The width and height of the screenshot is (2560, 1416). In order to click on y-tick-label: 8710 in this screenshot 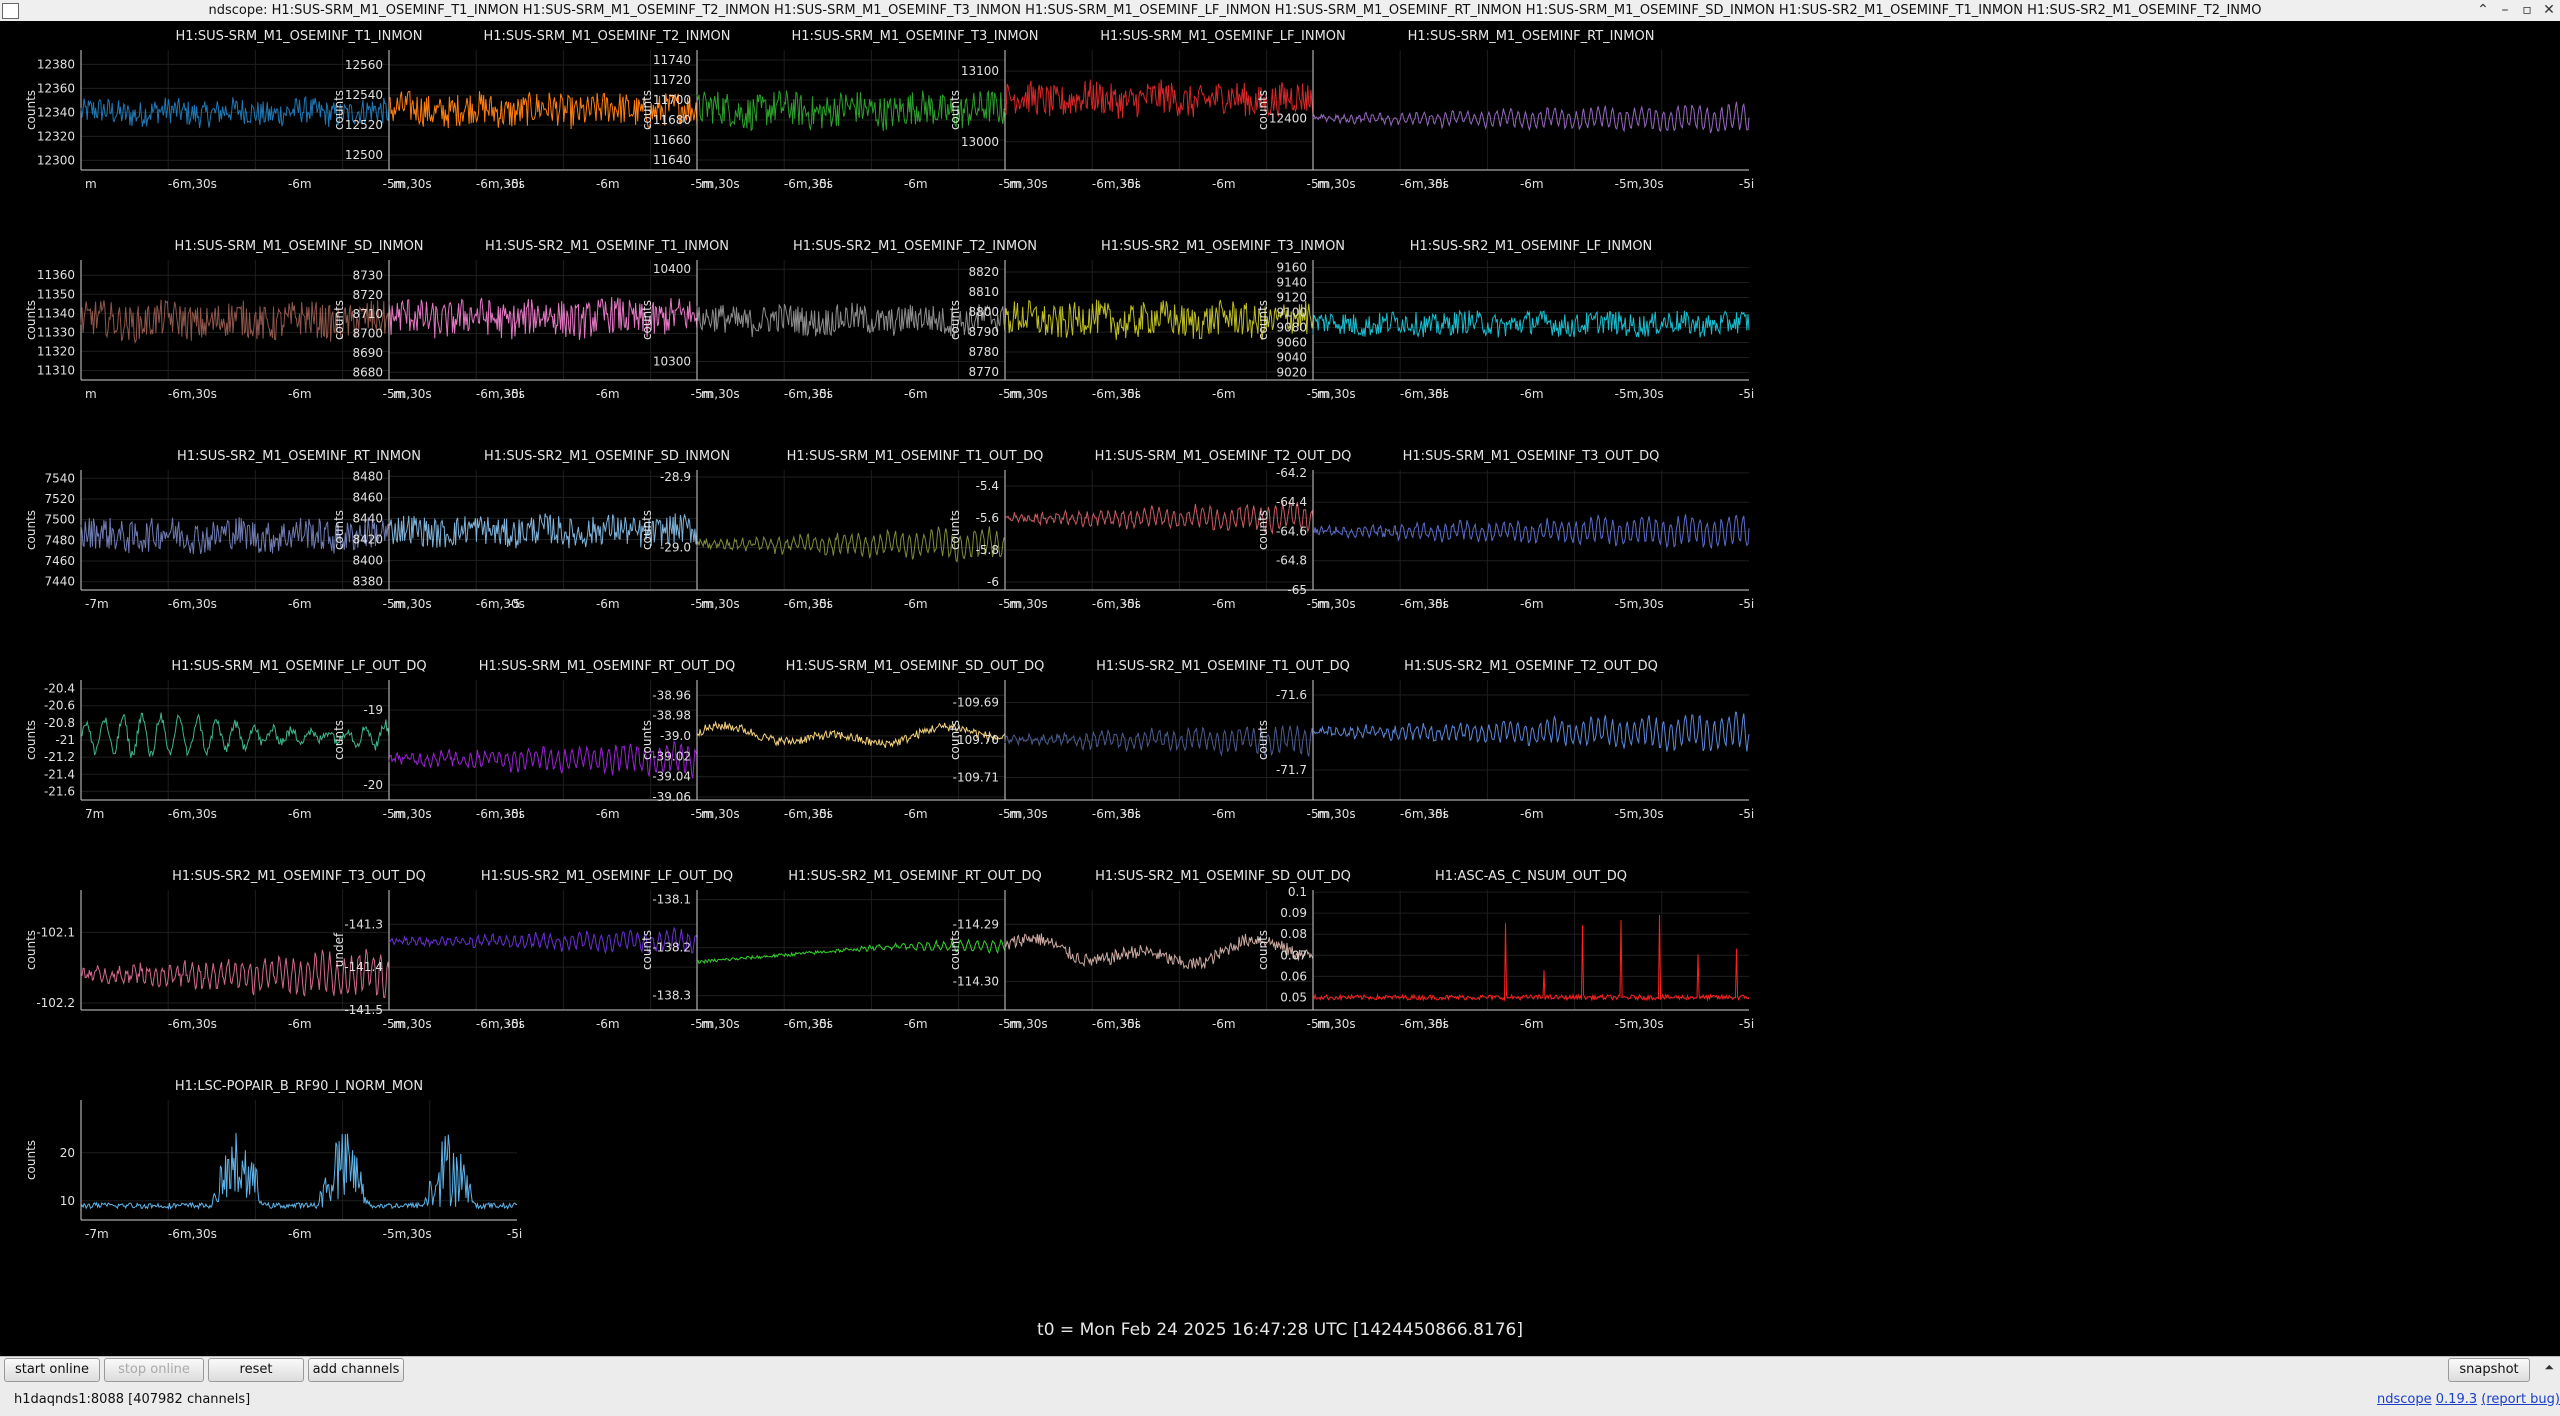, I will do `click(367, 314)`.